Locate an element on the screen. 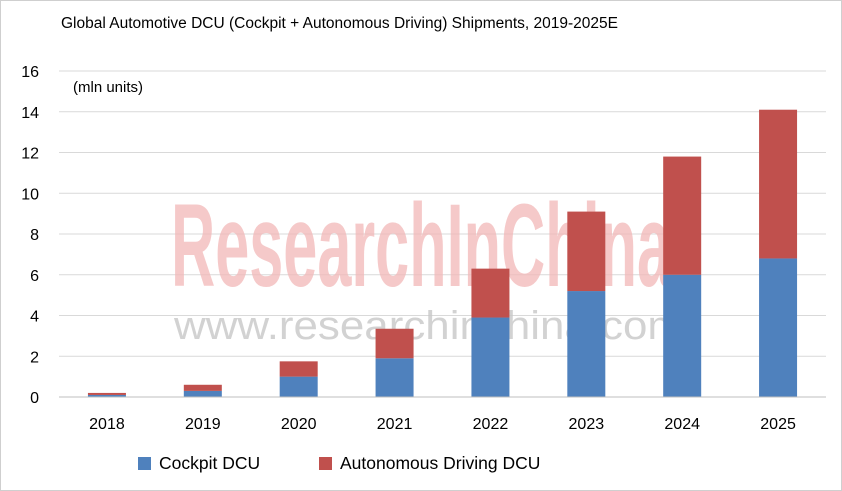 The width and height of the screenshot is (842, 491). y-tick-label: 12 is located at coordinates (30, 154).